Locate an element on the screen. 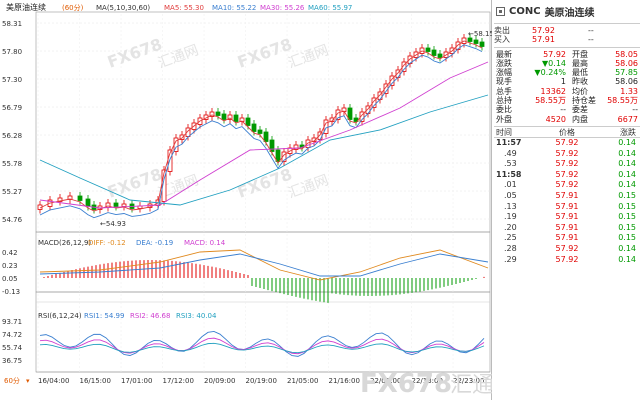 The height and width of the screenshot is (400, 640). trade-time: .13 is located at coordinates (510, 206).